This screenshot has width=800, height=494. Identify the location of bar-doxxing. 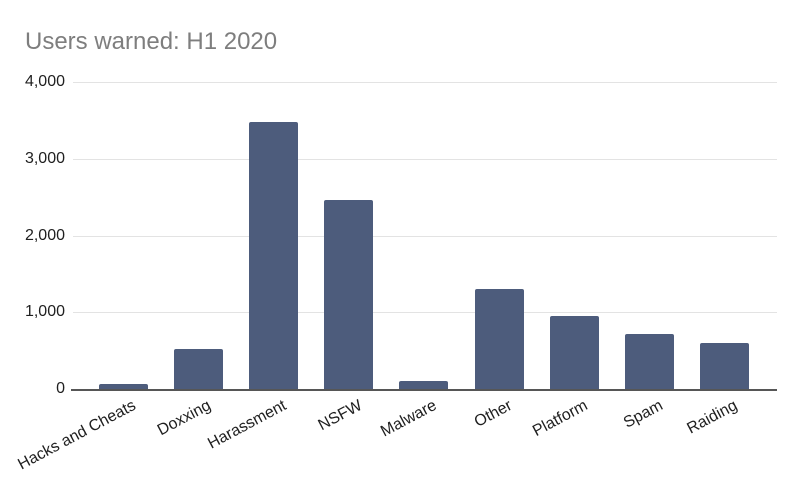
(198, 369).